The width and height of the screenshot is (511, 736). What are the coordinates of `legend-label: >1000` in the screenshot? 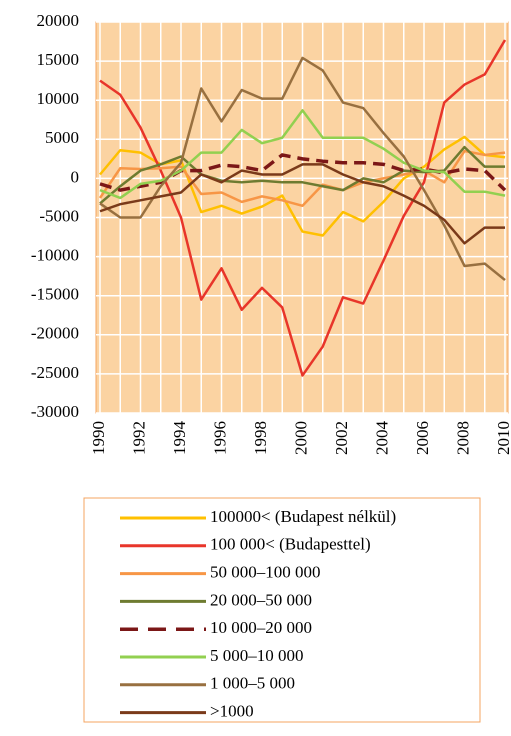 It's located at (232, 711).